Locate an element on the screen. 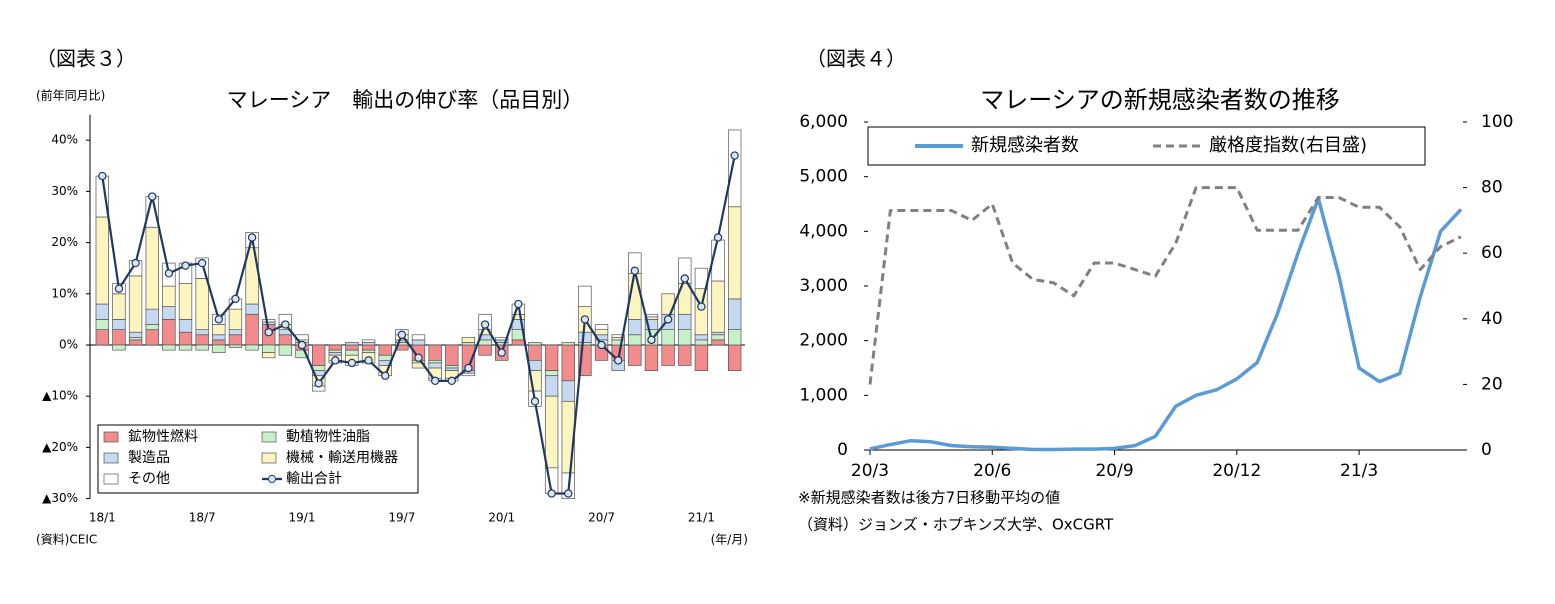  y-tick-label: 40% is located at coordinates (64, 140).